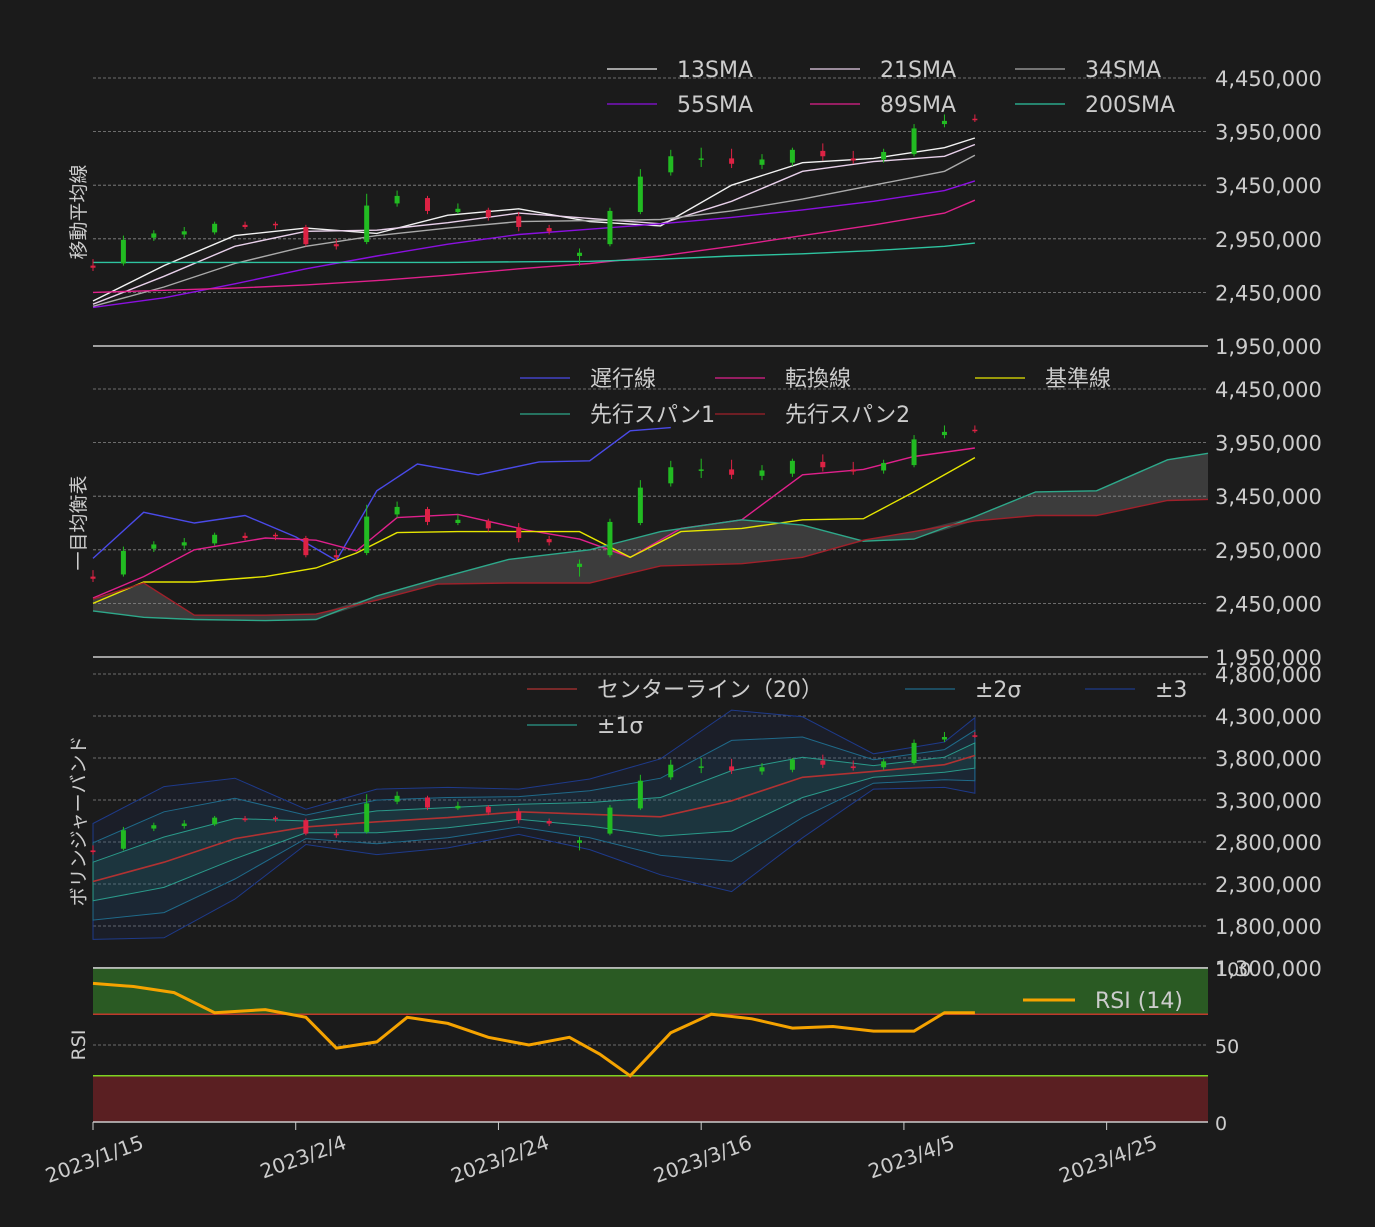 Image resolution: width=1375 pixels, height=1227 pixels. I want to click on x-tick-label: 2023/3/16, so click(702, 1159).